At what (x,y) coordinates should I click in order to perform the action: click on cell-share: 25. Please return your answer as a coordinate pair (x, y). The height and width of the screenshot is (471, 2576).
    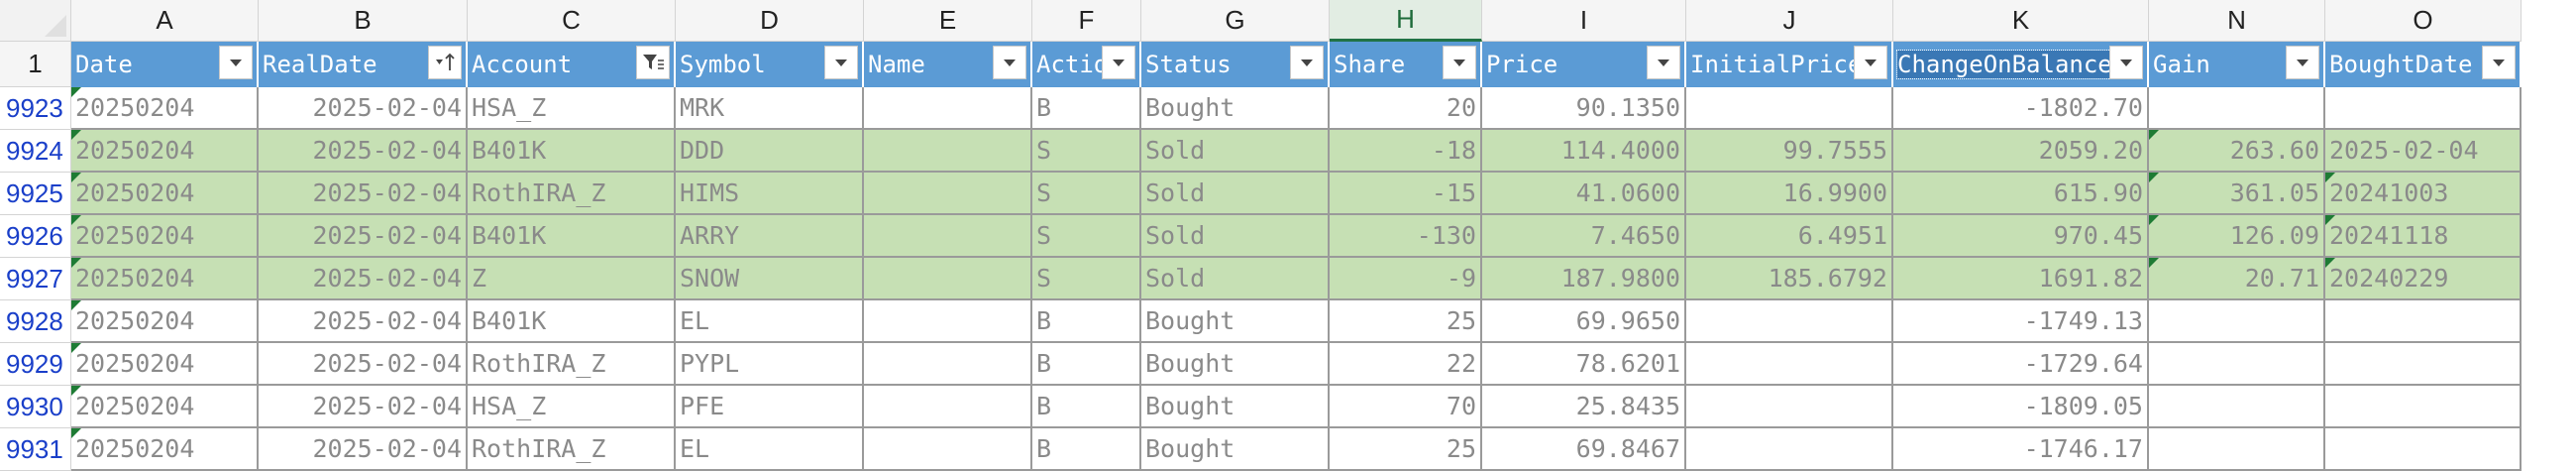
    Looking at the image, I should click on (1406, 449).